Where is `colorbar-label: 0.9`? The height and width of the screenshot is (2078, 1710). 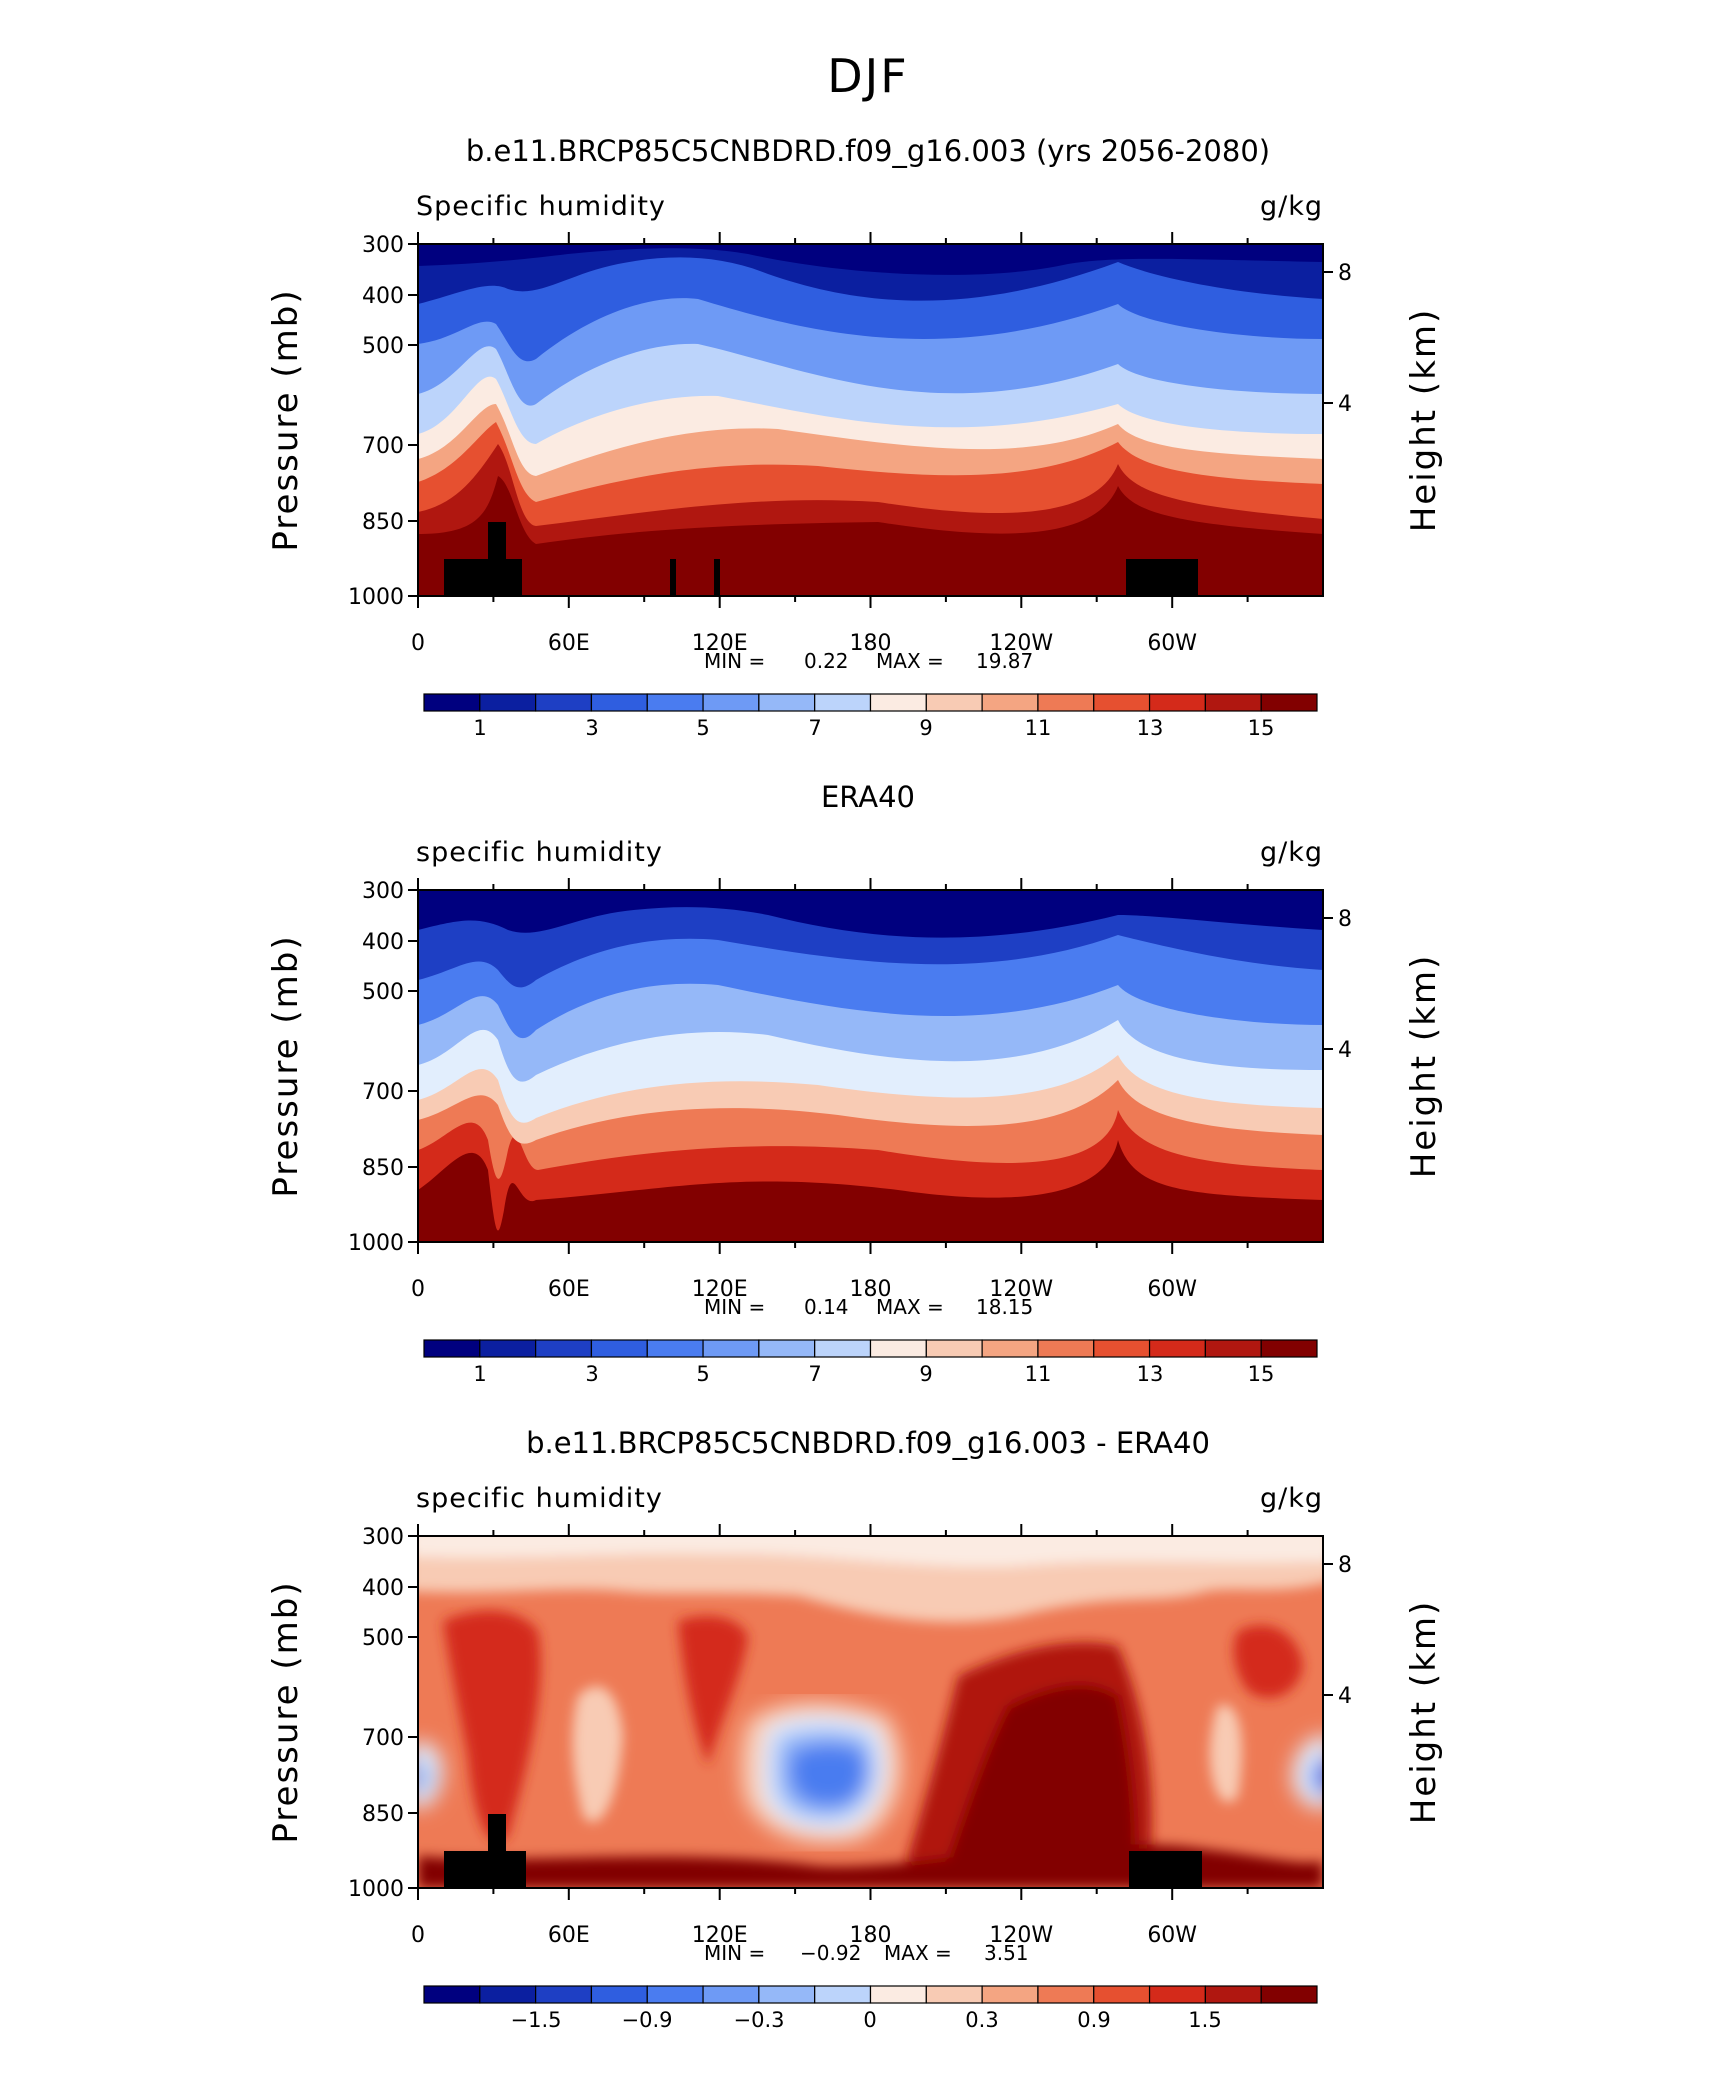 colorbar-label: 0.9 is located at coordinates (1093, 2020).